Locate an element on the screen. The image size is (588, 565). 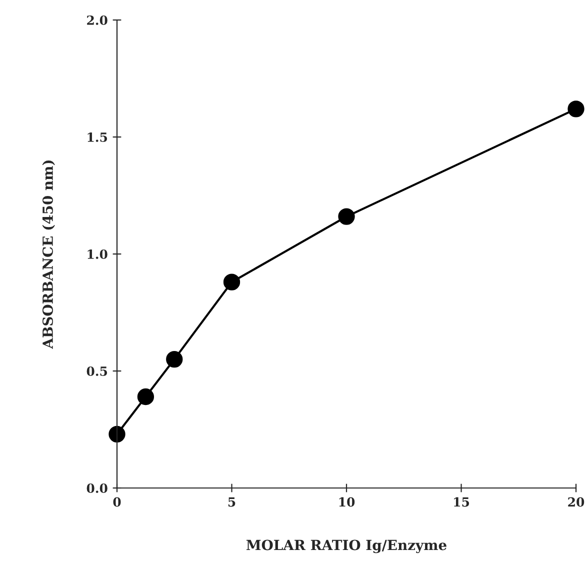
x-tick-label: 10 is located at coordinates (347, 502).